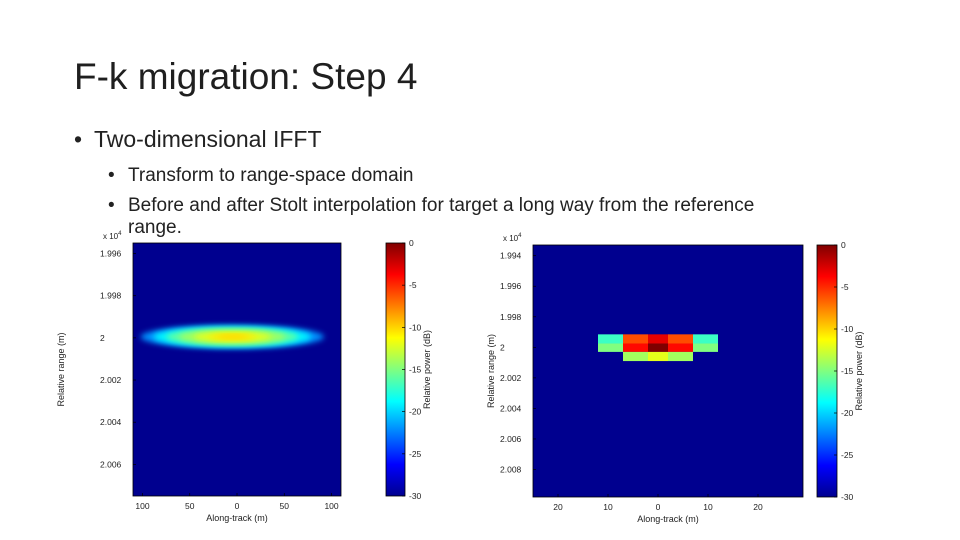 Image resolution: width=960 pixels, height=540 pixels. Describe the element at coordinates (155, 227) in the screenshot. I see `sub-bullet-text-continued: range.` at that location.